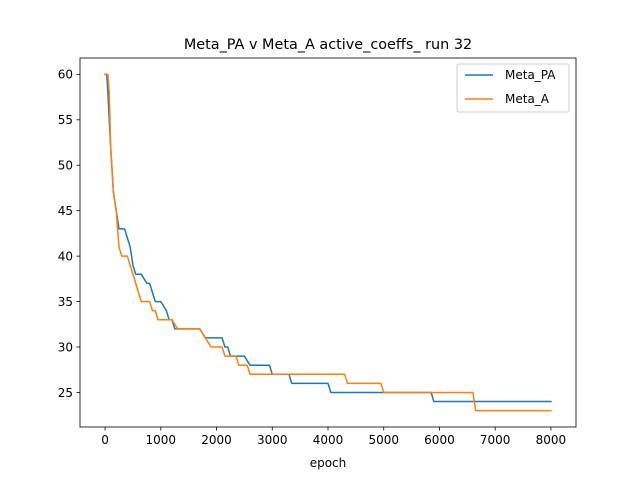 This screenshot has height=480, width=640. I want to click on x-tick-label: 2000, so click(216, 440).